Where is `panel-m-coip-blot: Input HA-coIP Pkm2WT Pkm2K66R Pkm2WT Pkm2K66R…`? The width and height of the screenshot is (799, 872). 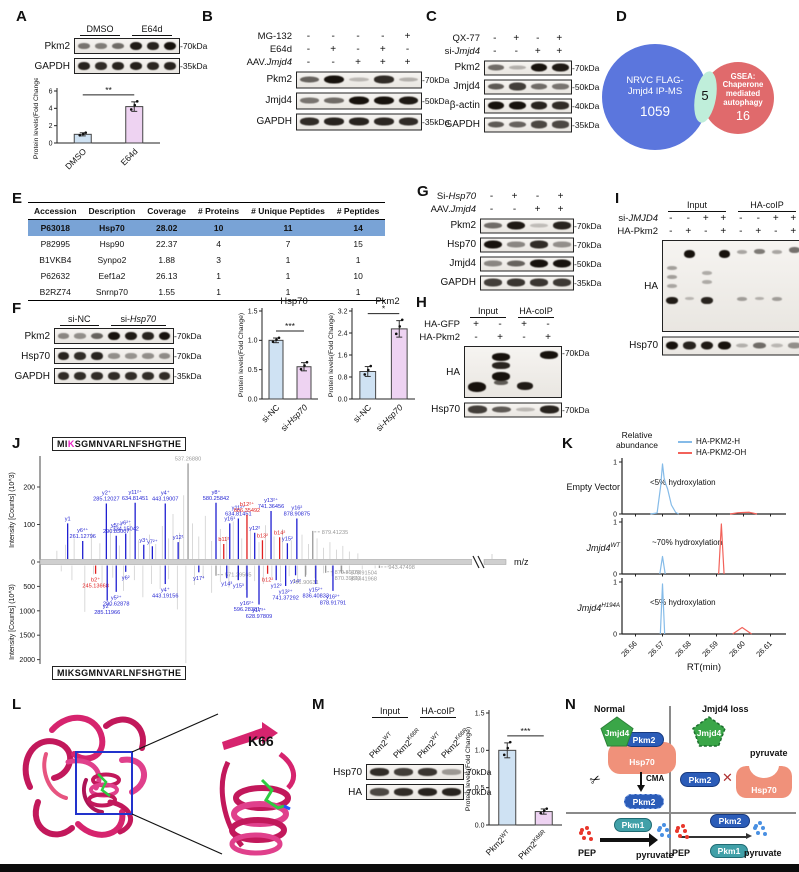
panel-m-coip-blot: Input HA-coIP Pkm2WT Pkm2K66R Pkm2WT Pkm2K66R… is located at coordinates (415, 753).